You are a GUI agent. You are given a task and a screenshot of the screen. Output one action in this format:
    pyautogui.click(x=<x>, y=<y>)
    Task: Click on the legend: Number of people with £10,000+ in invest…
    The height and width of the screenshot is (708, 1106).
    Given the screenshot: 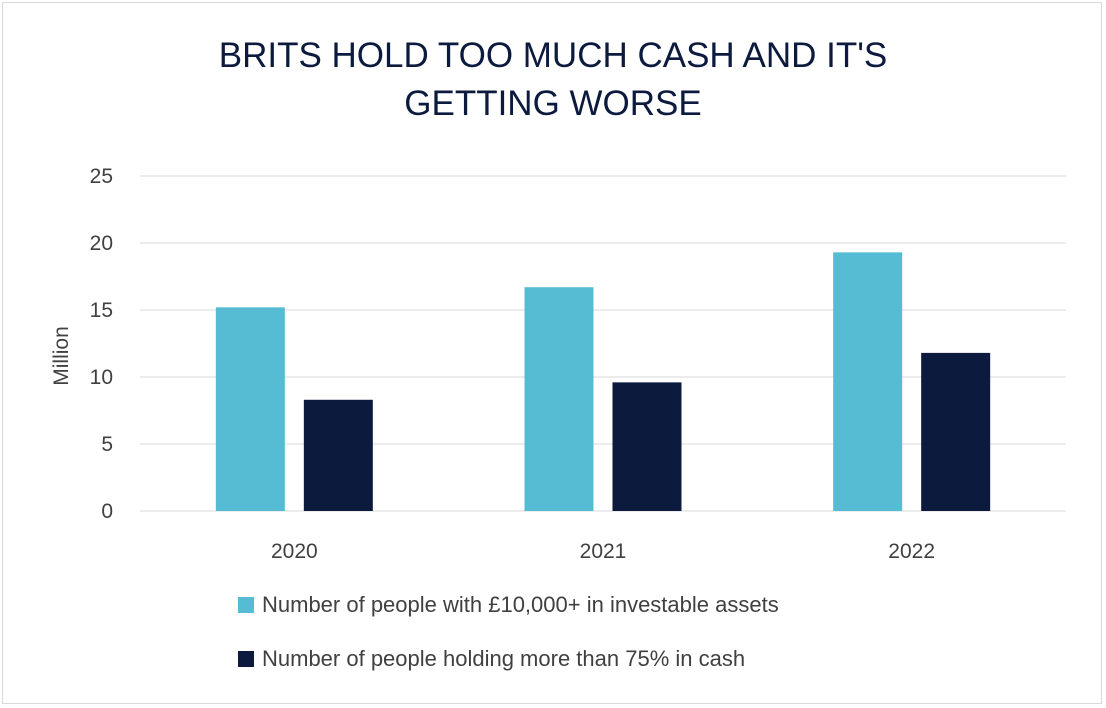 What is the action you would take?
    pyautogui.click(x=508, y=644)
    